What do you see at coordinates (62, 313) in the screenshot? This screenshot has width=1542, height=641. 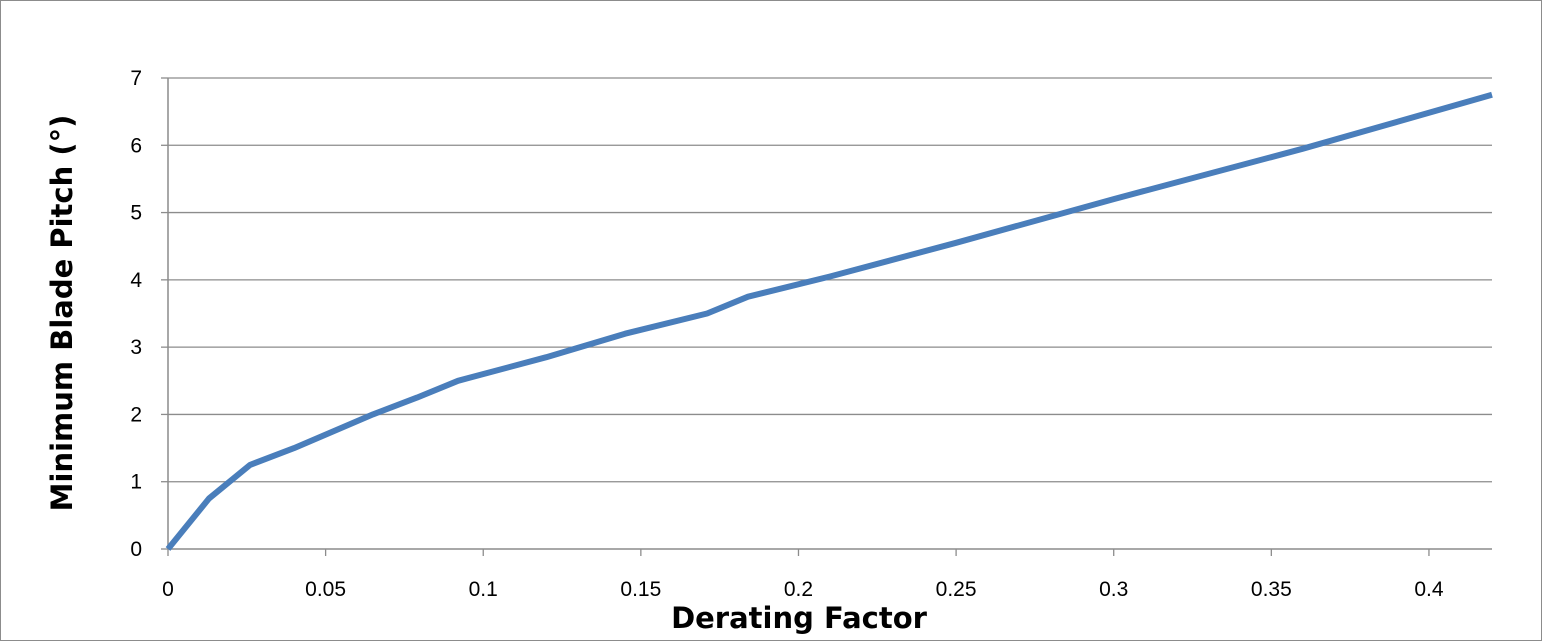 I see `y-axis-title: Minimum Blade Pitch (°)` at bounding box center [62, 313].